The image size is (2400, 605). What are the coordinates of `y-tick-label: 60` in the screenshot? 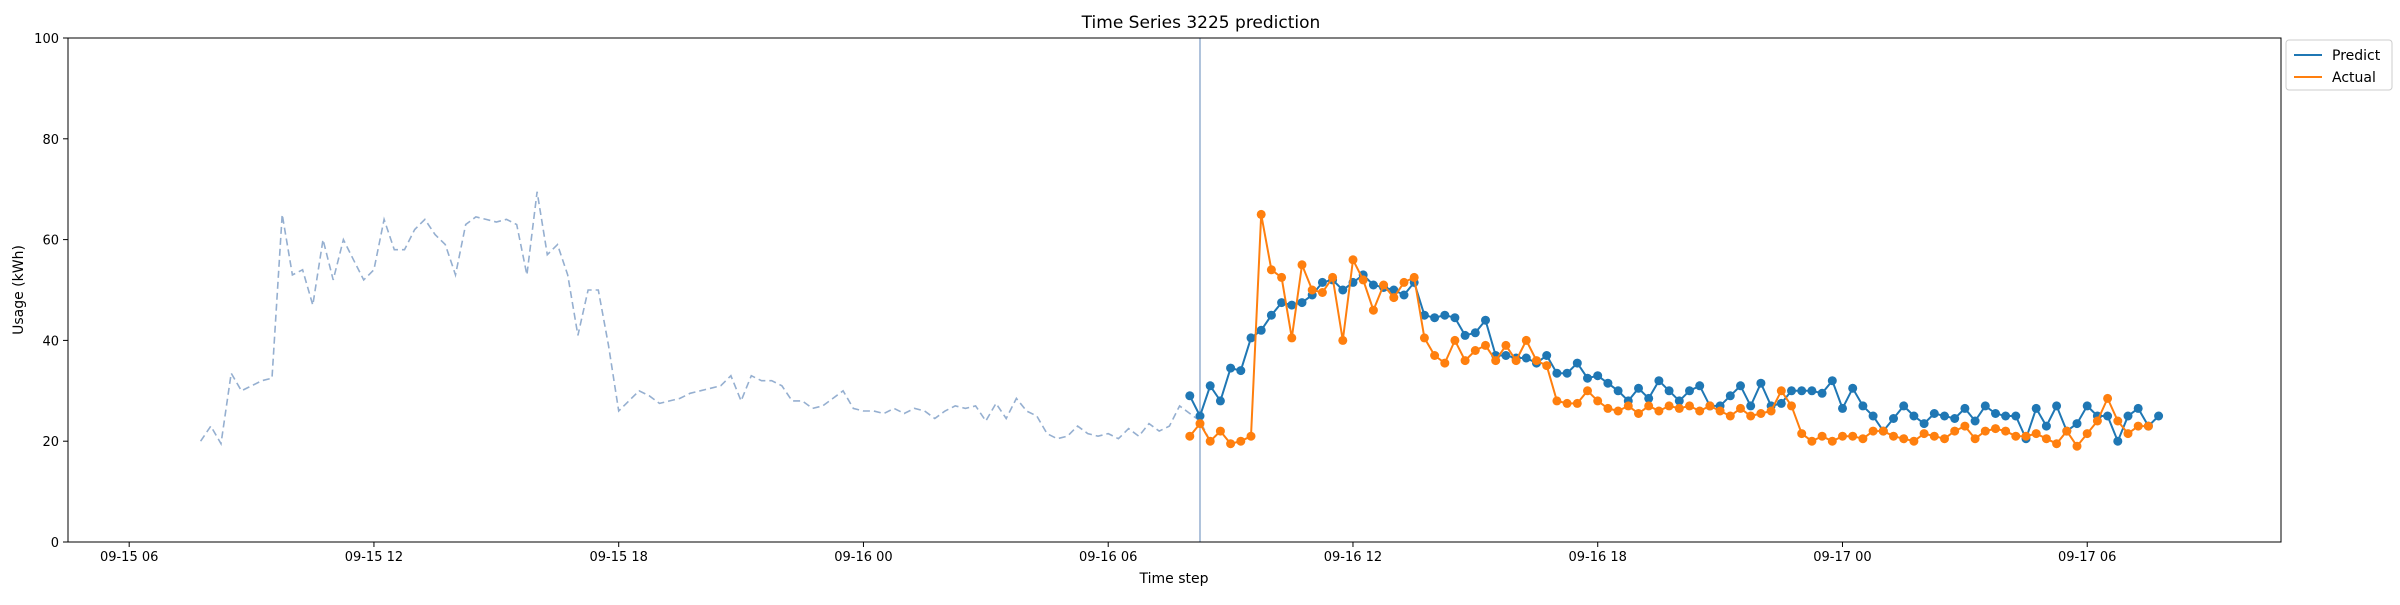 It's located at (50, 241).